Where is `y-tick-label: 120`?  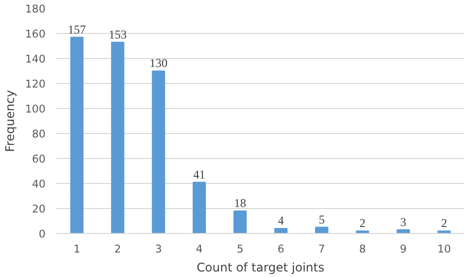 y-tick-label: 120 is located at coordinates (35, 84).